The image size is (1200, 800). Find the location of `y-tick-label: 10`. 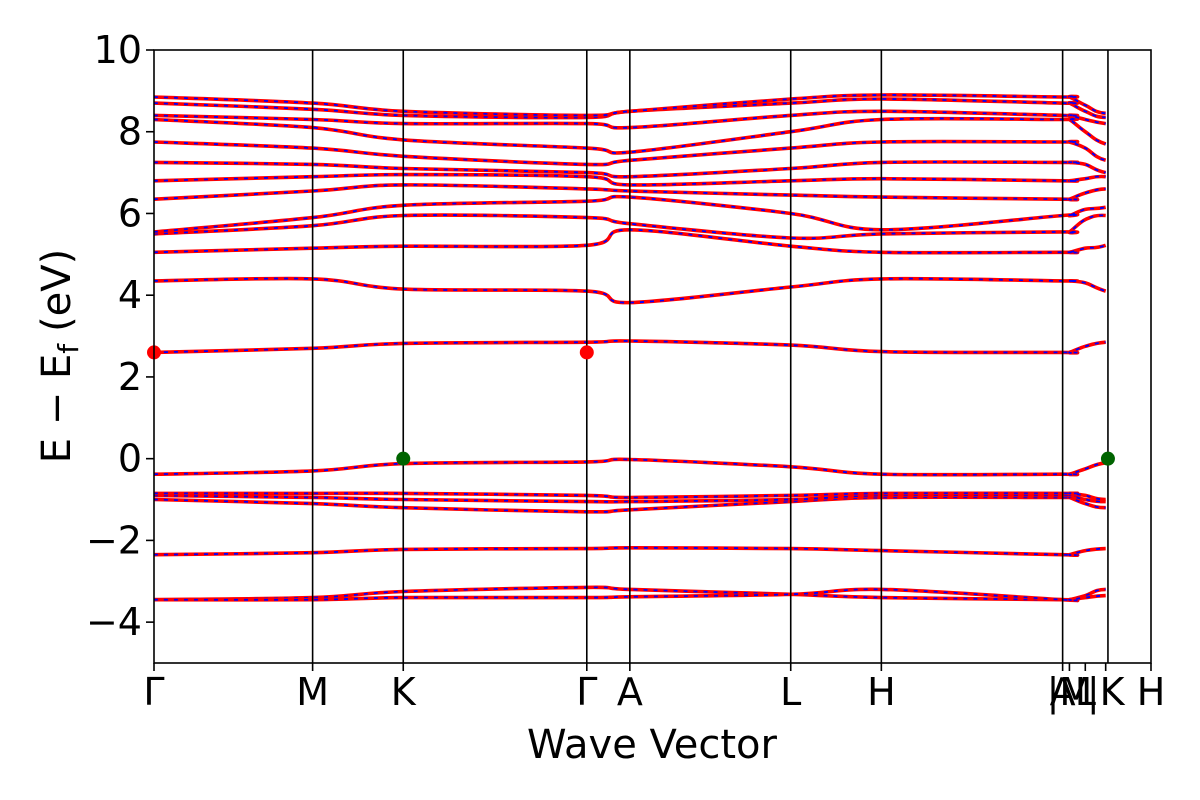

y-tick-label: 10 is located at coordinates (118, 50).